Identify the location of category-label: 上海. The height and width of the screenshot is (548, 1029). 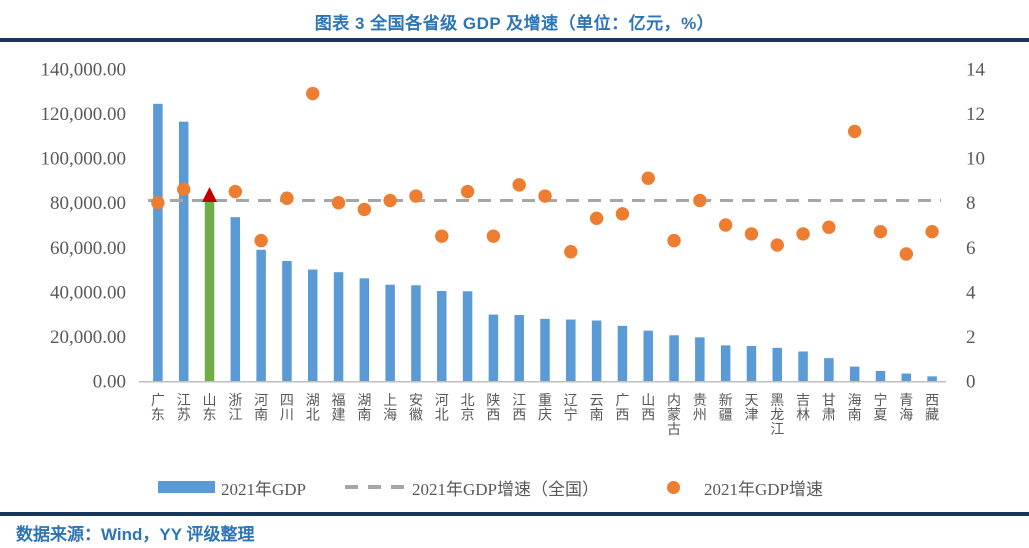
(390, 408).